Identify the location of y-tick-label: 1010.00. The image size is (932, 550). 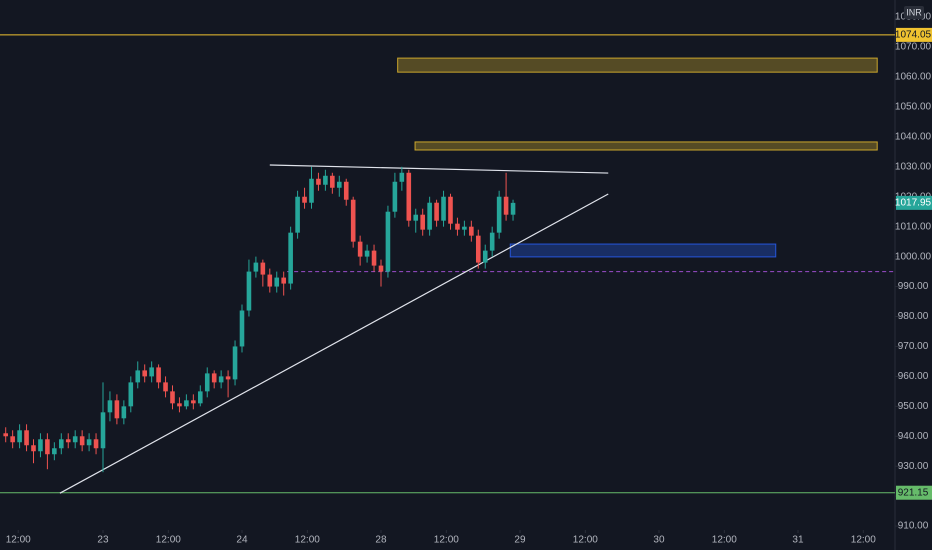
(913, 226).